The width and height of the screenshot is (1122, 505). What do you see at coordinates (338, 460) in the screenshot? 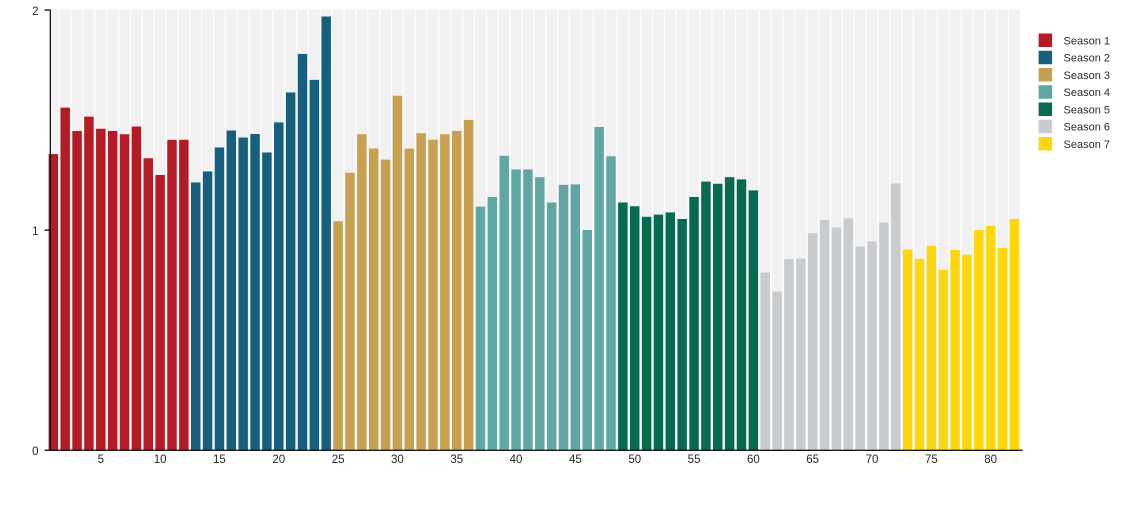
I see `svg-text: 25` at bounding box center [338, 460].